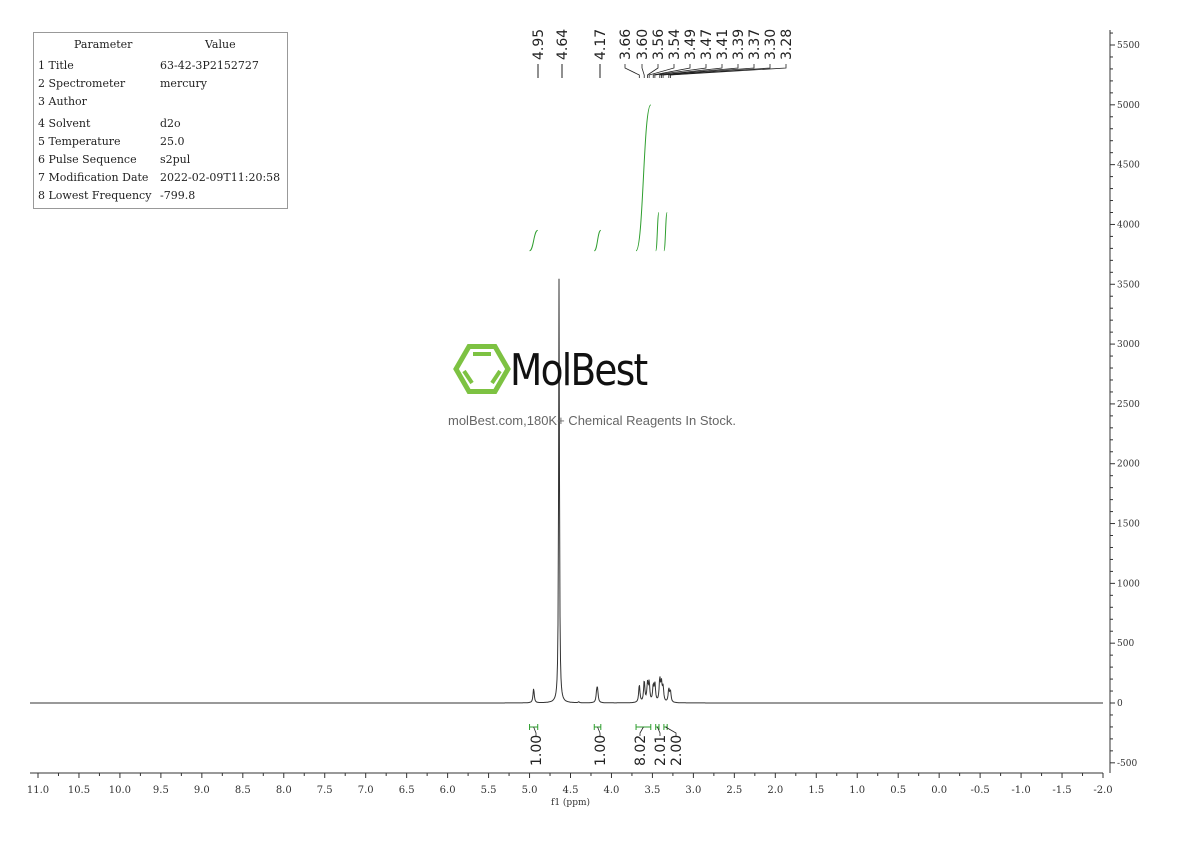 The height and width of the screenshot is (841, 1190). I want to click on x-tick-label: 3.0, so click(693, 790).